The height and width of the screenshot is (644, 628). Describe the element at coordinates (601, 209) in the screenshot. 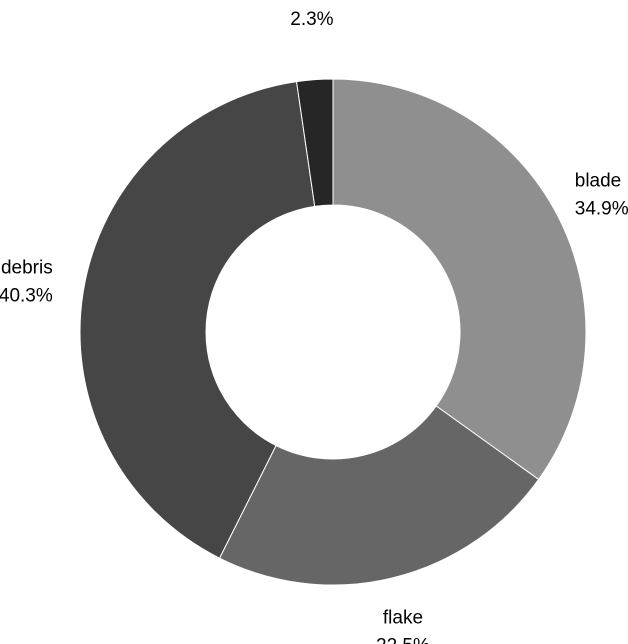

I see `value-label-blade: 34.9%` at that location.